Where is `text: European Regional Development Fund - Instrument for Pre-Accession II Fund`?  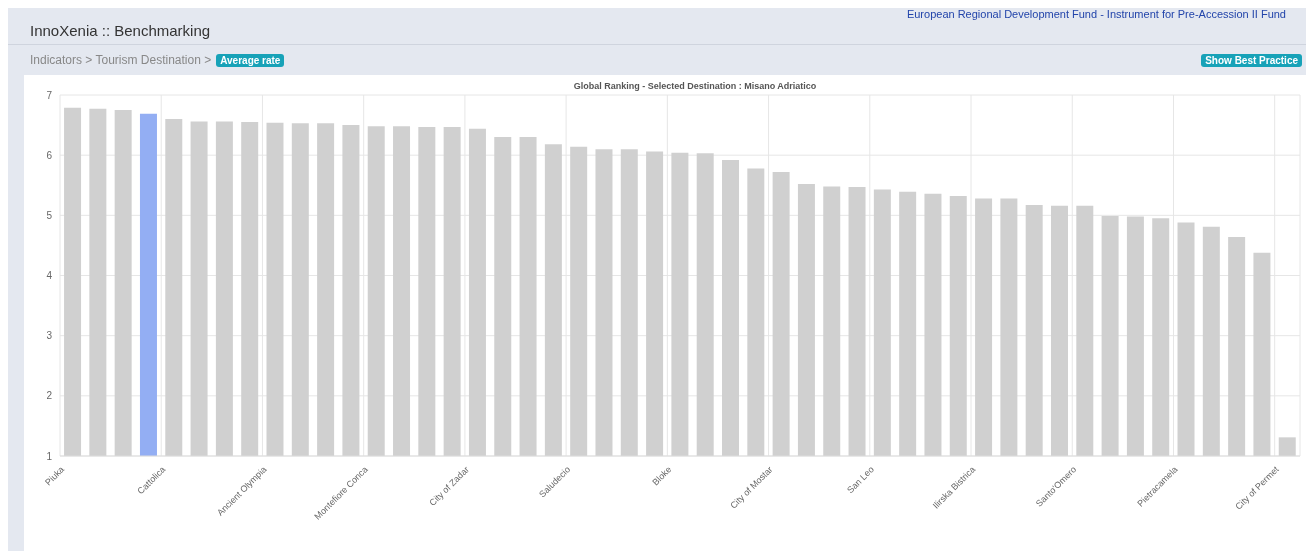
text: European Regional Development Fund - Instrument for Pre-Accession II Fund is located at coordinates (1096, 15).